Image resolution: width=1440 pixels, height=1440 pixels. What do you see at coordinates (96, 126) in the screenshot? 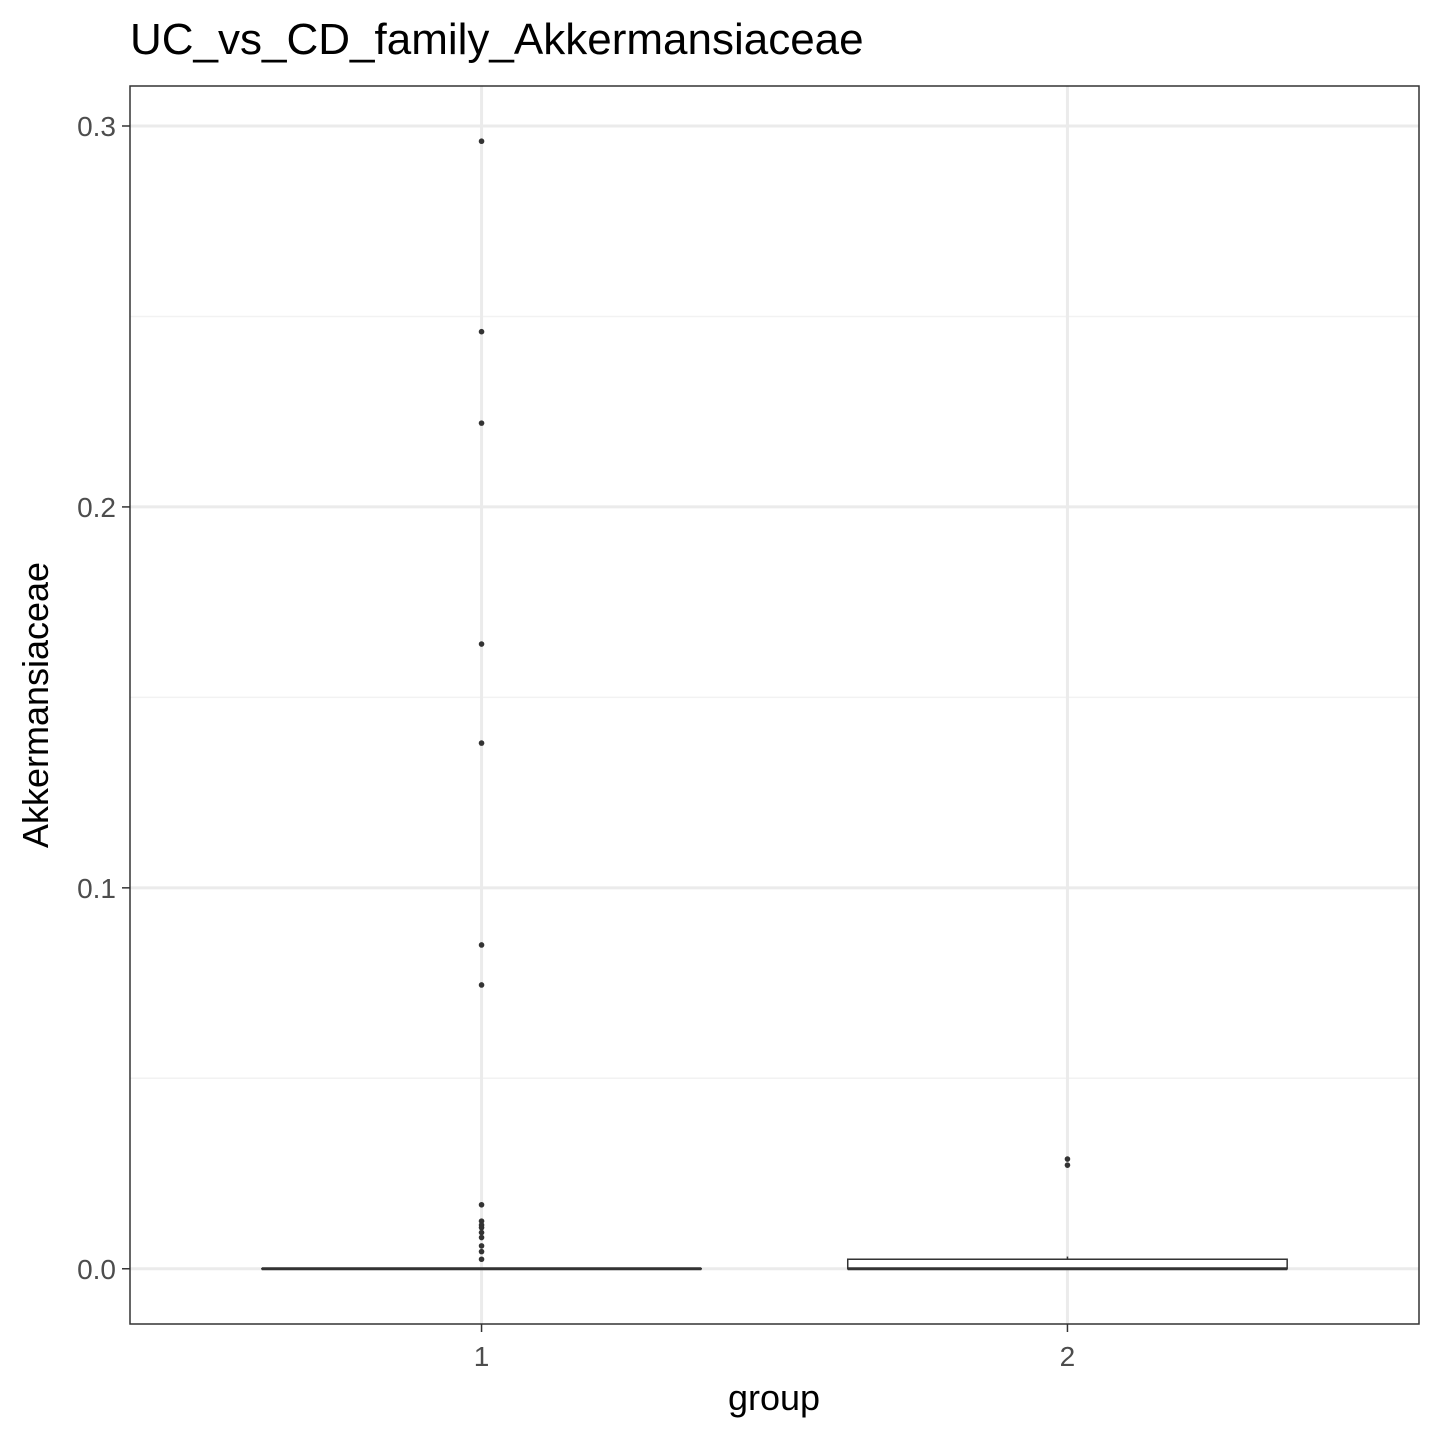
I see `y-tick-label: 0.3` at bounding box center [96, 126].